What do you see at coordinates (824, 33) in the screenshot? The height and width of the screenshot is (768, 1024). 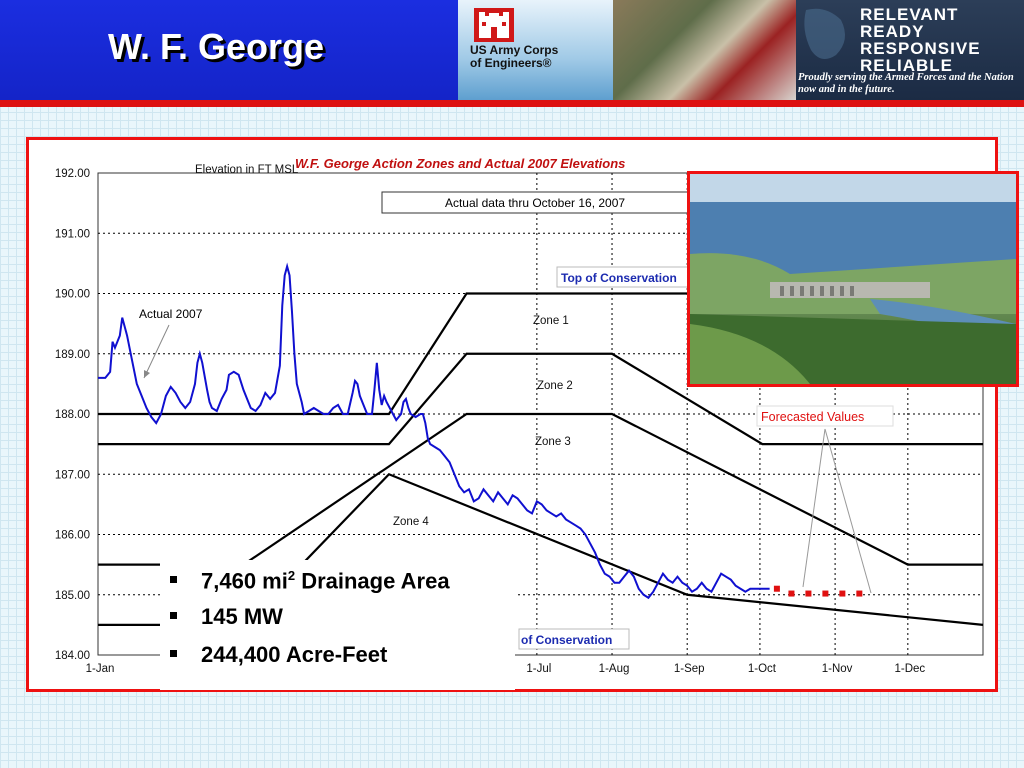 I see `globe-graphic-icon` at bounding box center [824, 33].